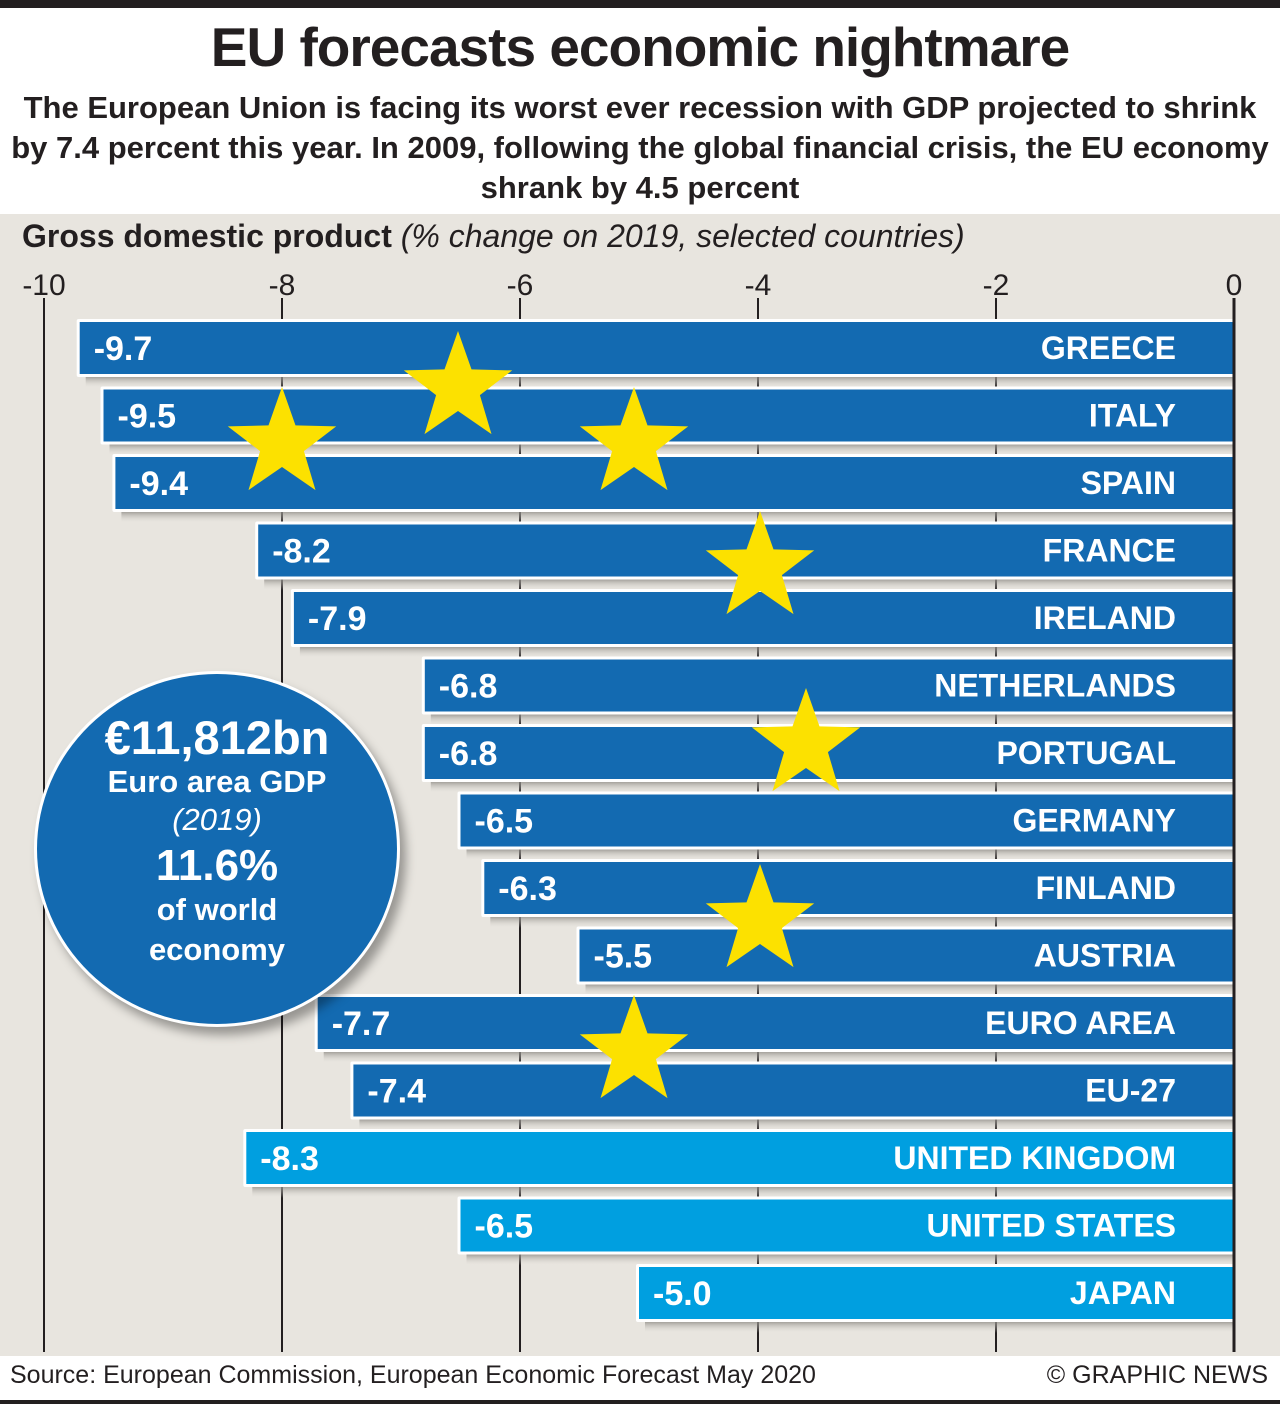  What do you see at coordinates (1105, 956) in the screenshot?
I see `bar-category-label: AUSTRIA` at bounding box center [1105, 956].